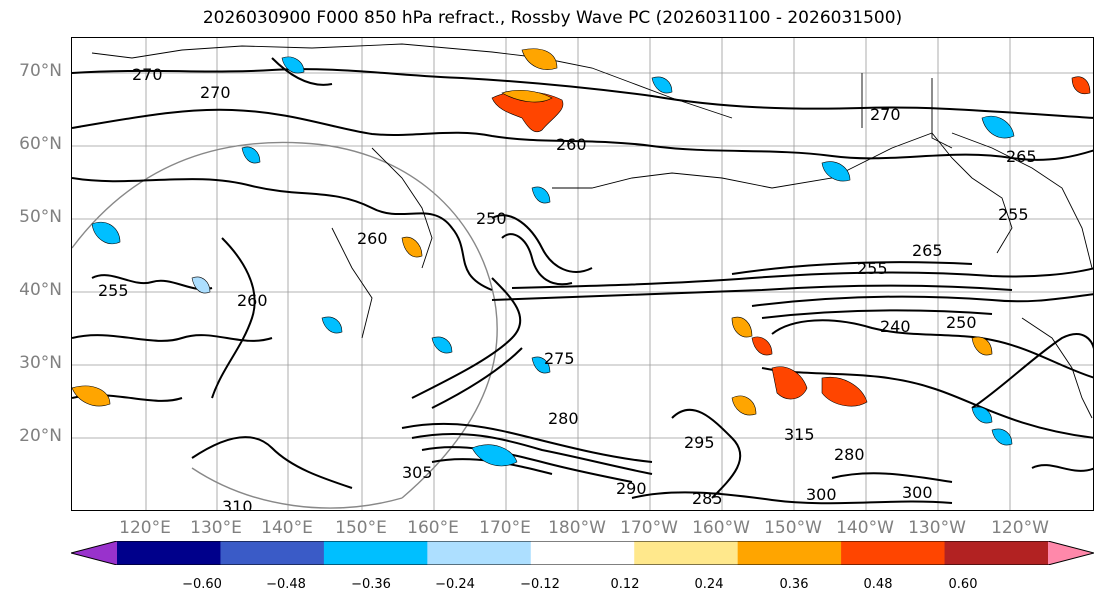  What do you see at coordinates (417, 472) in the screenshot?
I see `contour-label: 305` at bounding box center [417, 472].